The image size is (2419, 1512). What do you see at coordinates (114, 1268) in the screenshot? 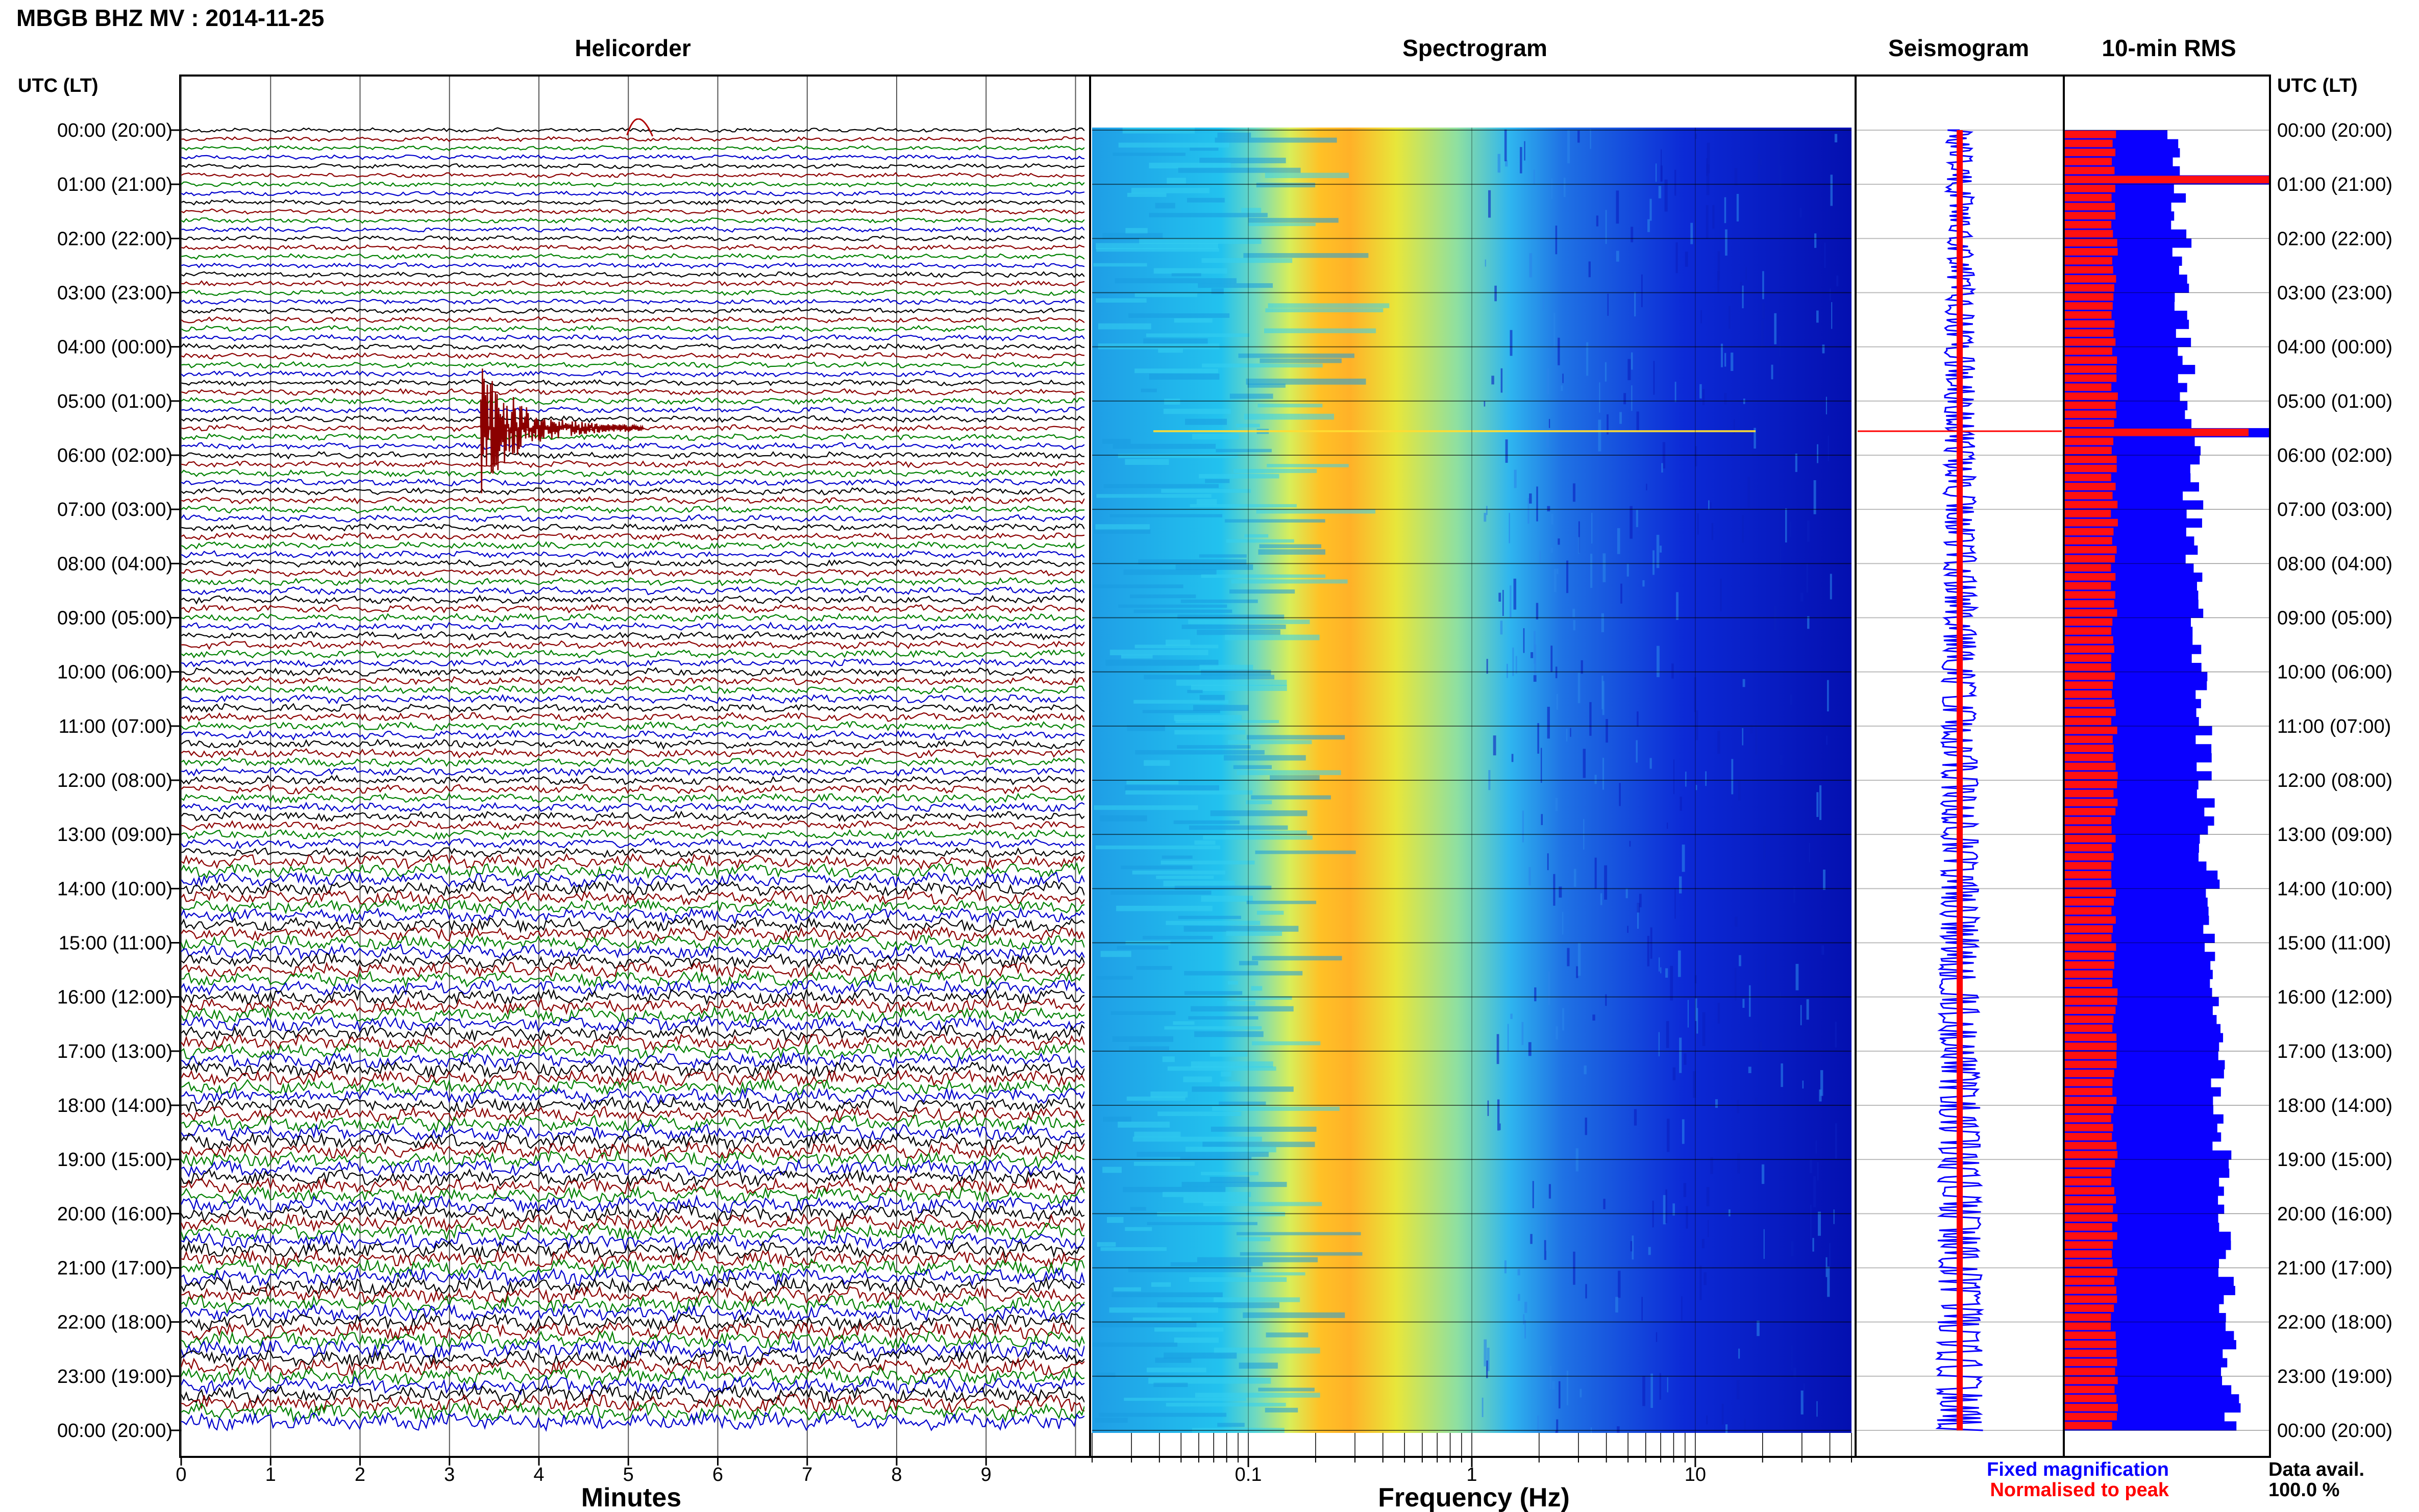
I see `time-label-left: 21:00 (17:00)` at bounding box center [114, 1268].